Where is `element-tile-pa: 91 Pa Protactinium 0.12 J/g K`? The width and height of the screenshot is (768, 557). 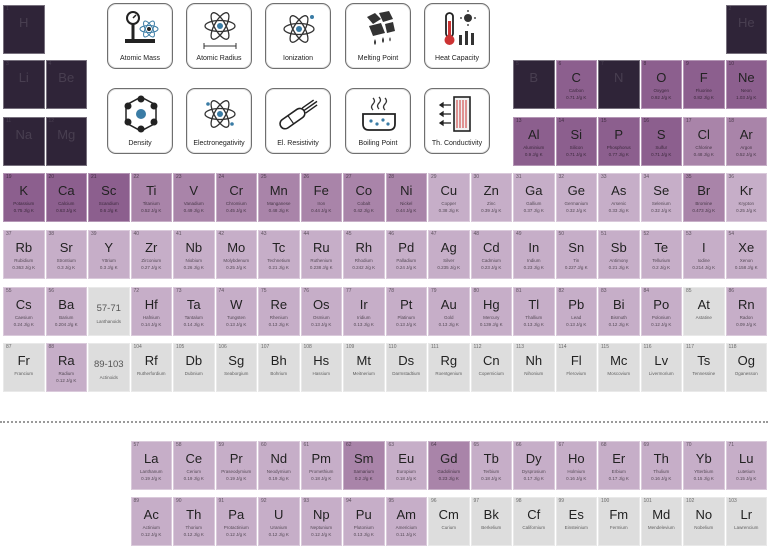 element-tile-pa: 91 Pa Protactinium 0.12 J/g K is located at coordinates (236, 521).